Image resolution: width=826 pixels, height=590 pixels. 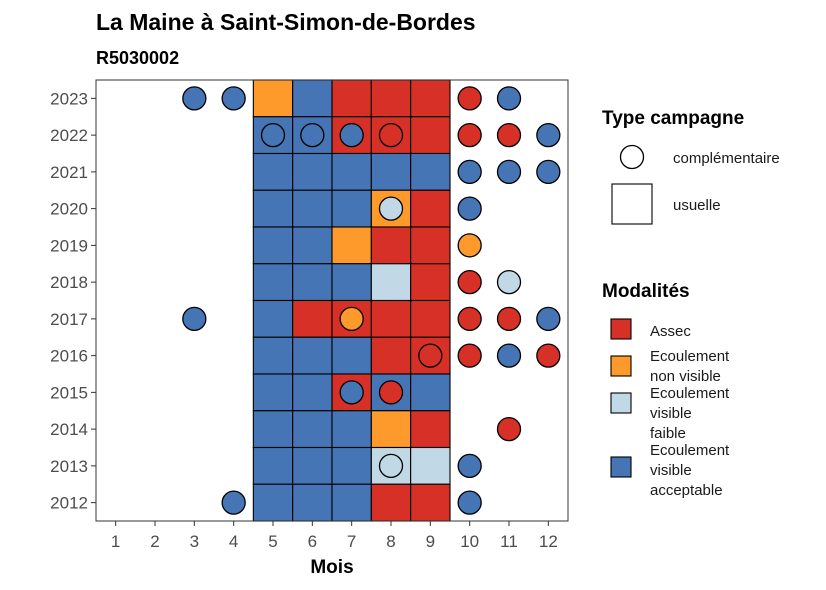 What do you see at coordinates (690, 450) in the screenshot?
I see `legend-label-acceptable: Ecoulement` at bounding box center [690, 450].